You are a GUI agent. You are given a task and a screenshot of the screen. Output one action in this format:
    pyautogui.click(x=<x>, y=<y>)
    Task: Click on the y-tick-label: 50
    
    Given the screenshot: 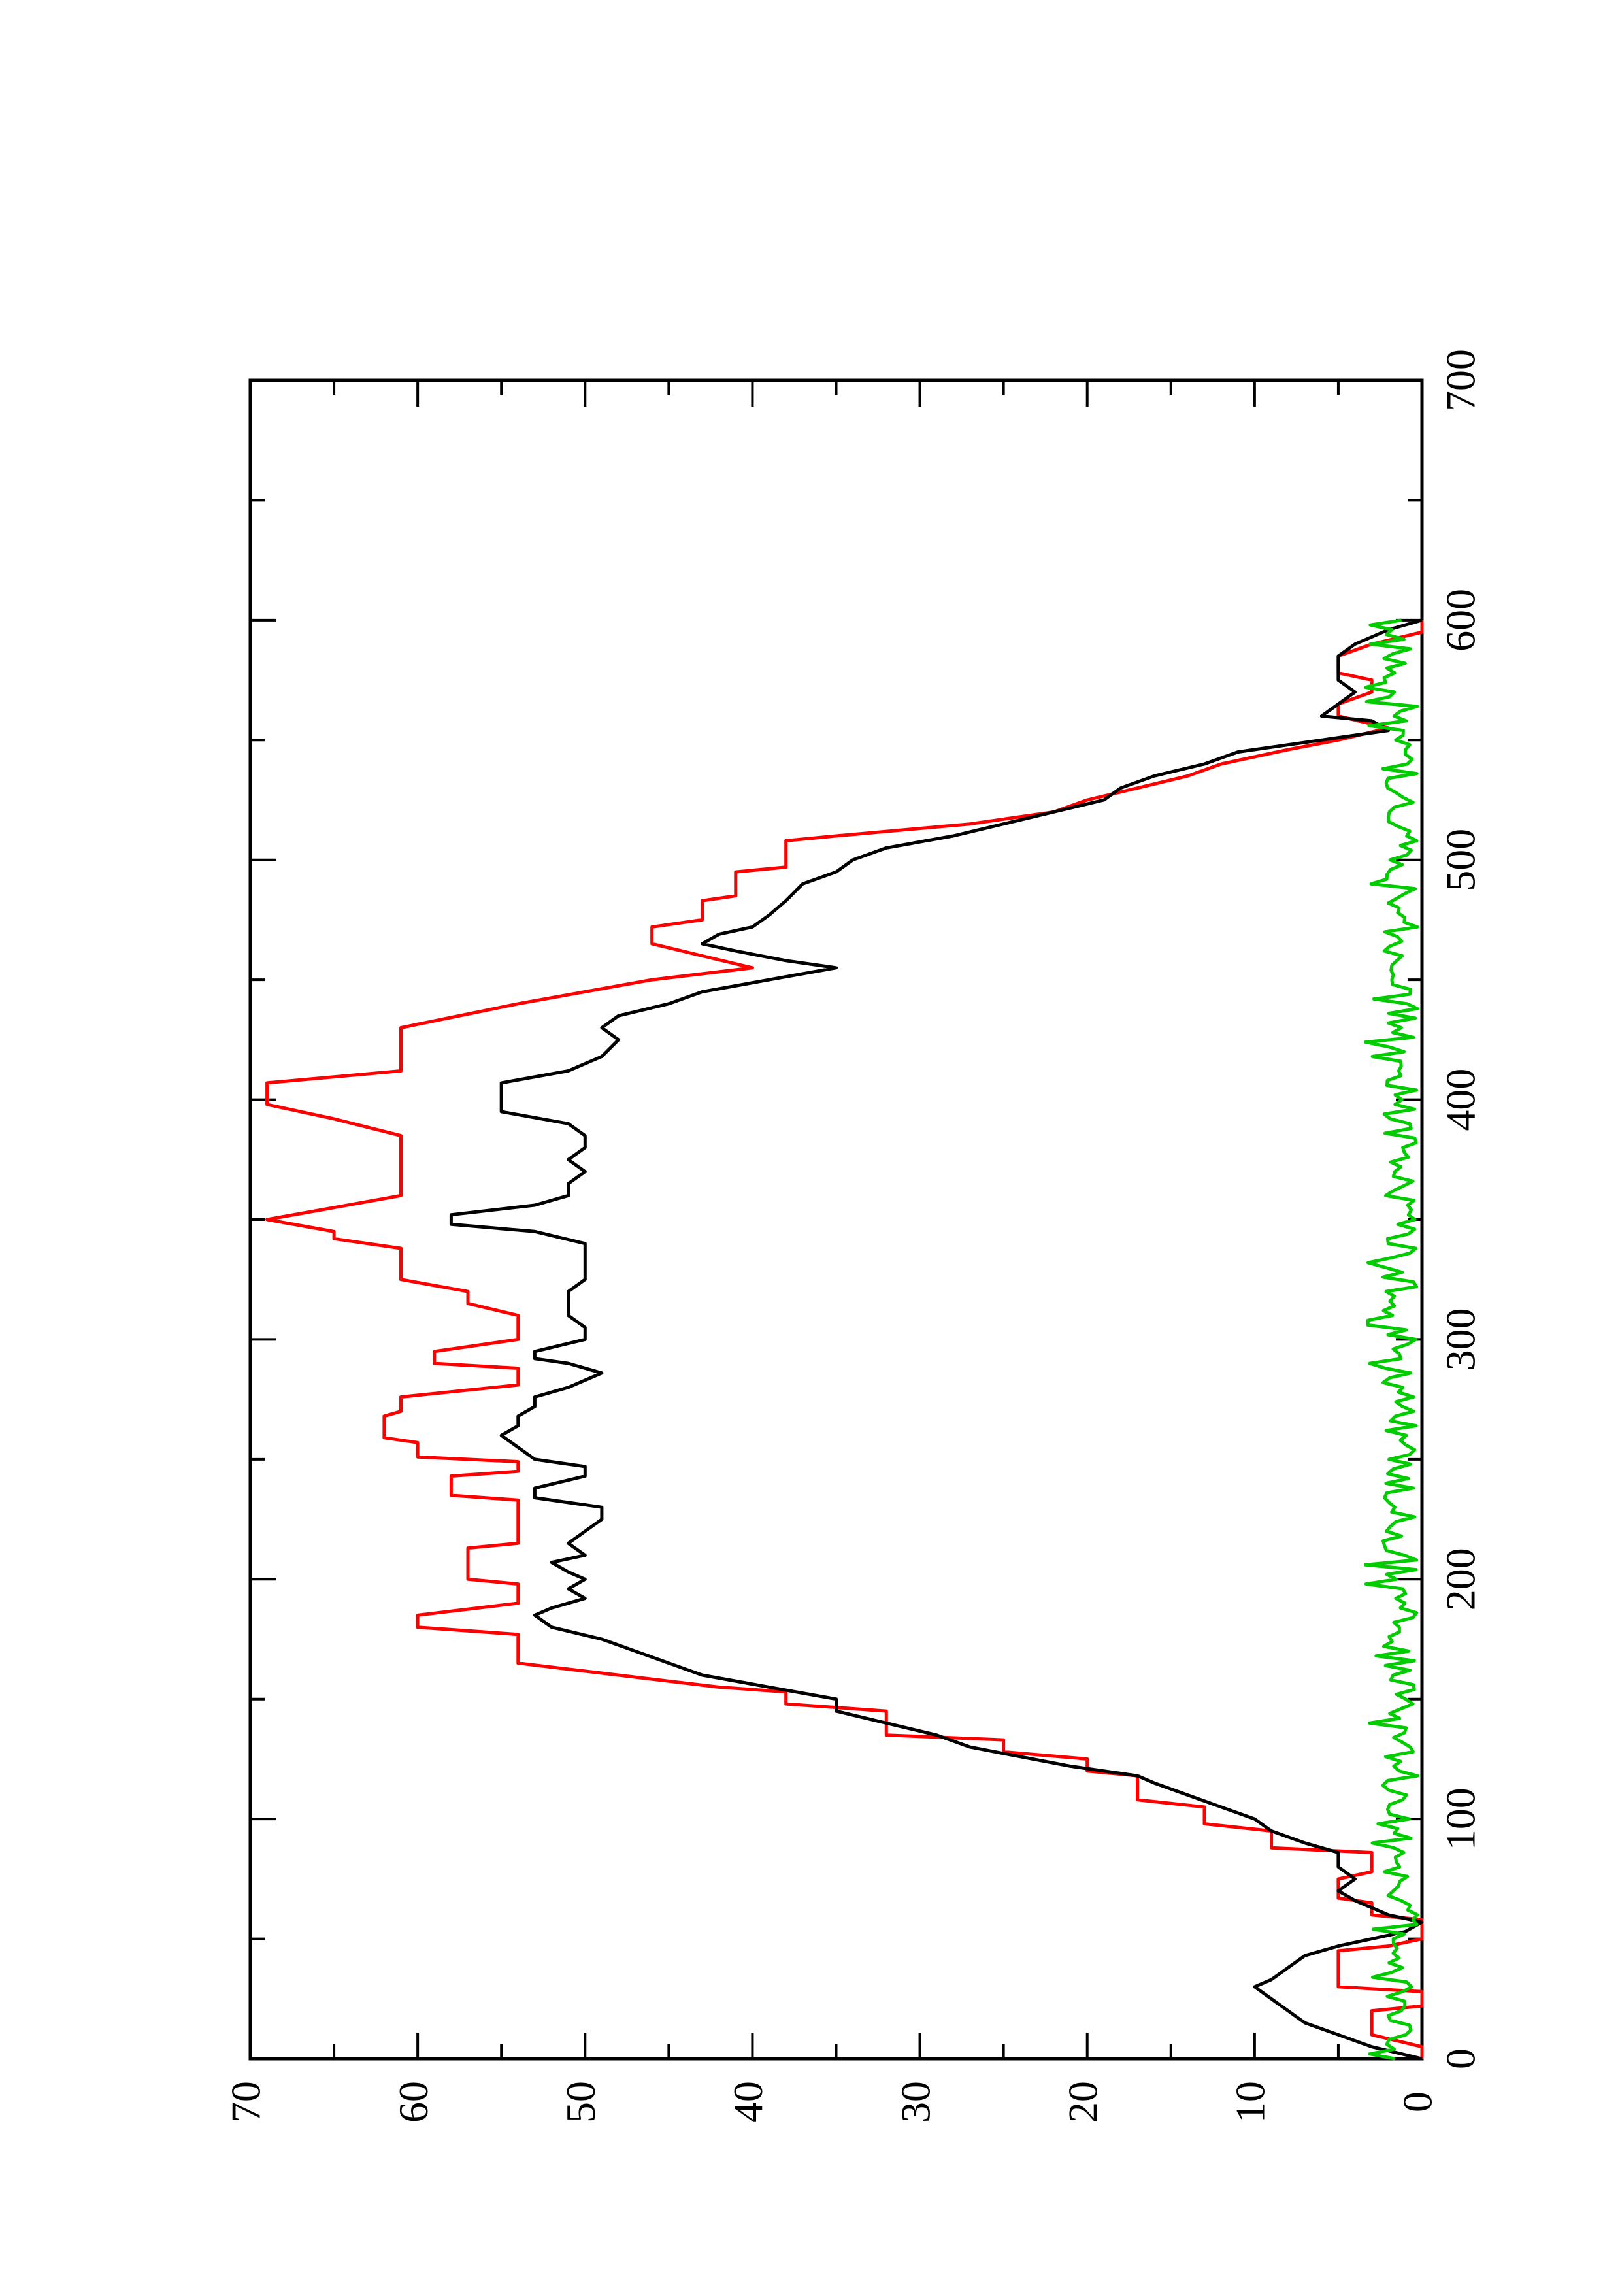 What is the action you would take?
    pyautogui.click(x=580, y=2102)
    